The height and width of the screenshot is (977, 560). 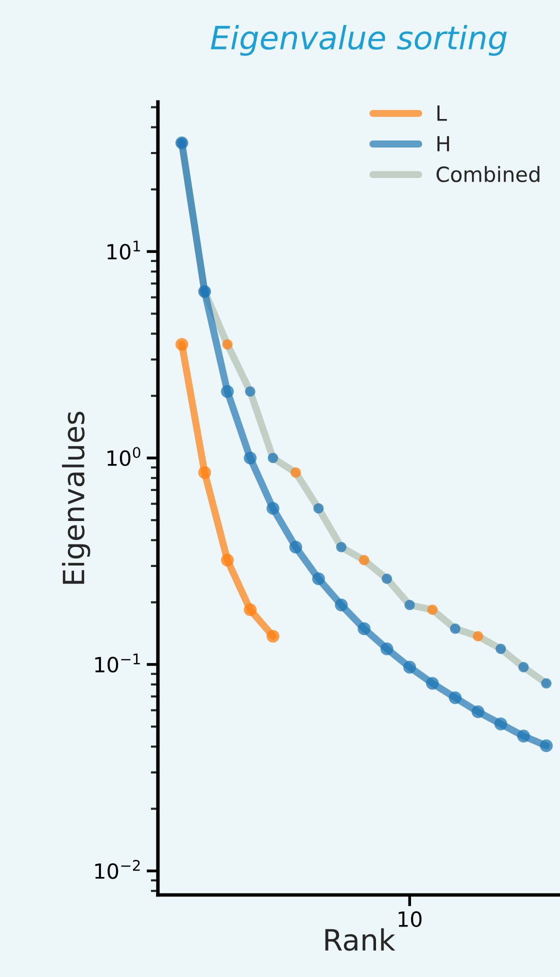 I want to click on y-tick-label: 10$^{0}$, so click(x=124, y=456).